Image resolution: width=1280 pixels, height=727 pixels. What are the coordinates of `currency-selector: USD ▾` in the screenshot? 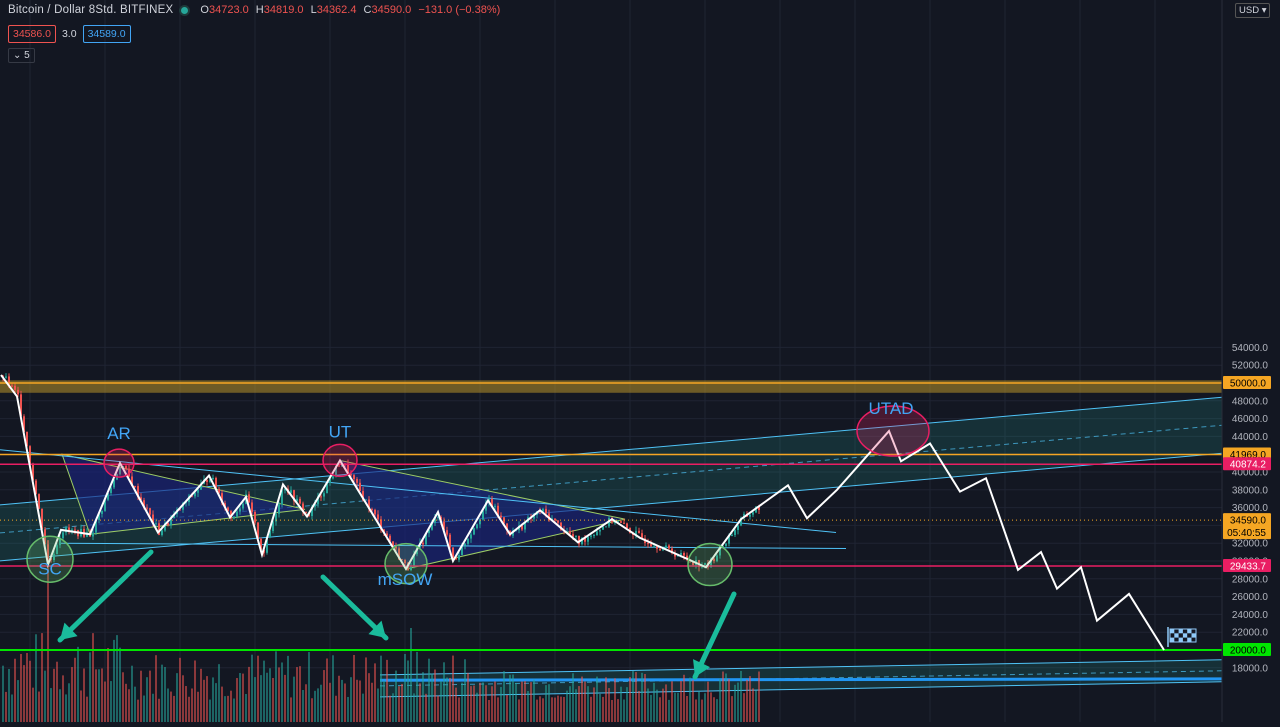 It's located at (1253, 10).